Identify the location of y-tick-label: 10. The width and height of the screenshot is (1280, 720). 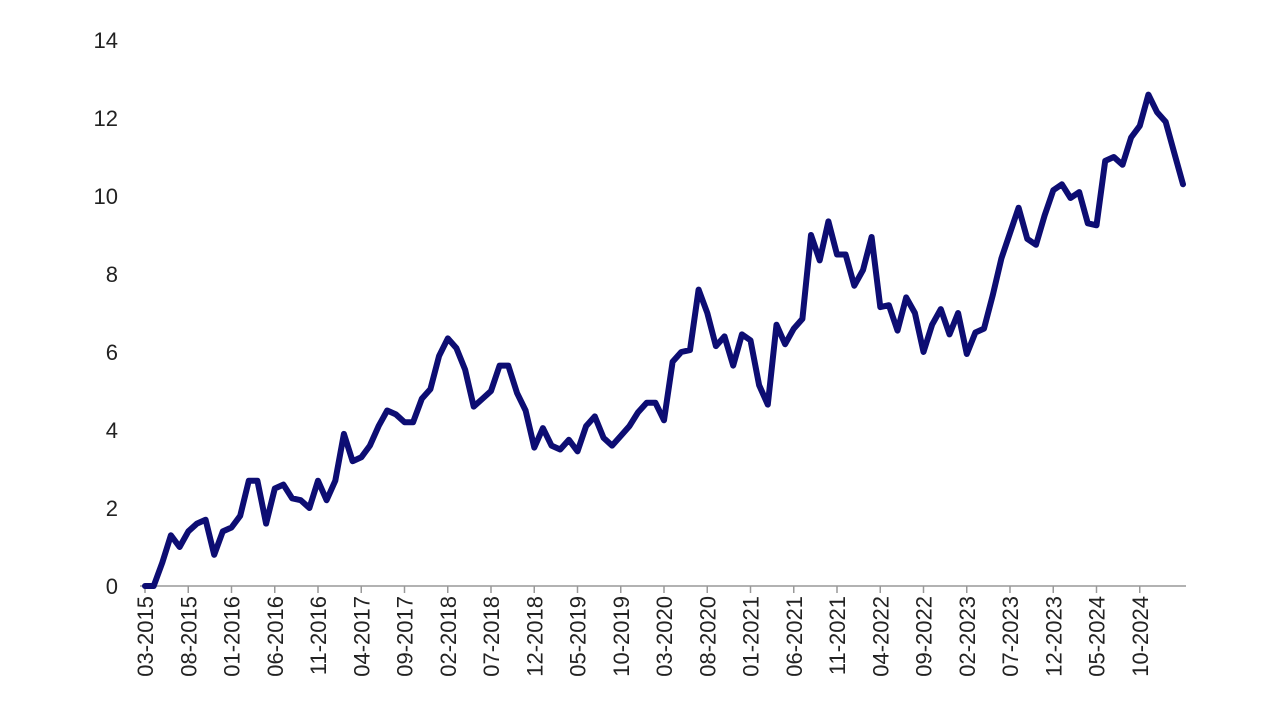
(106, 196).